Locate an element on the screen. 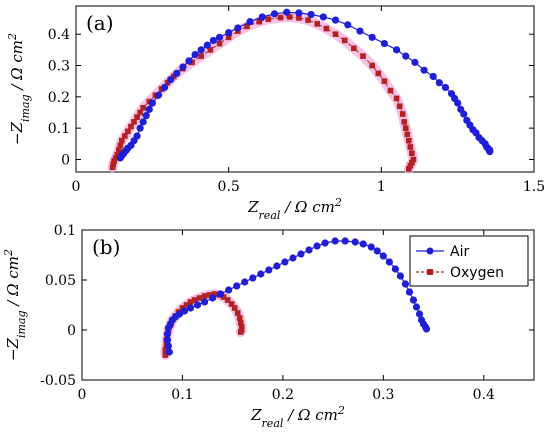  x-axis-label: Zreal / Ω cm2 is located at coordinates (294, 209).